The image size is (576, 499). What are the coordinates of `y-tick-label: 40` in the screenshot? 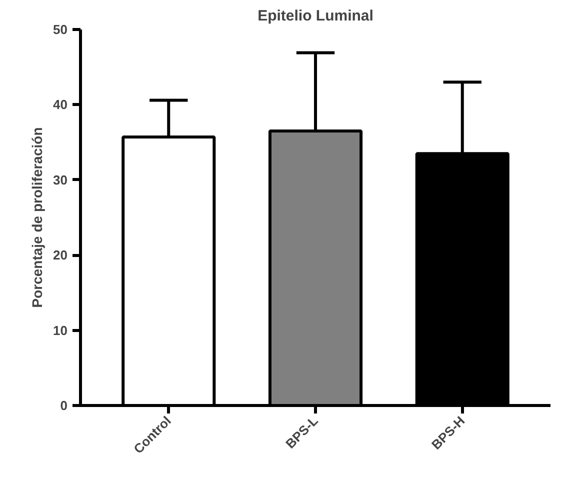 It's located at (60, 104).